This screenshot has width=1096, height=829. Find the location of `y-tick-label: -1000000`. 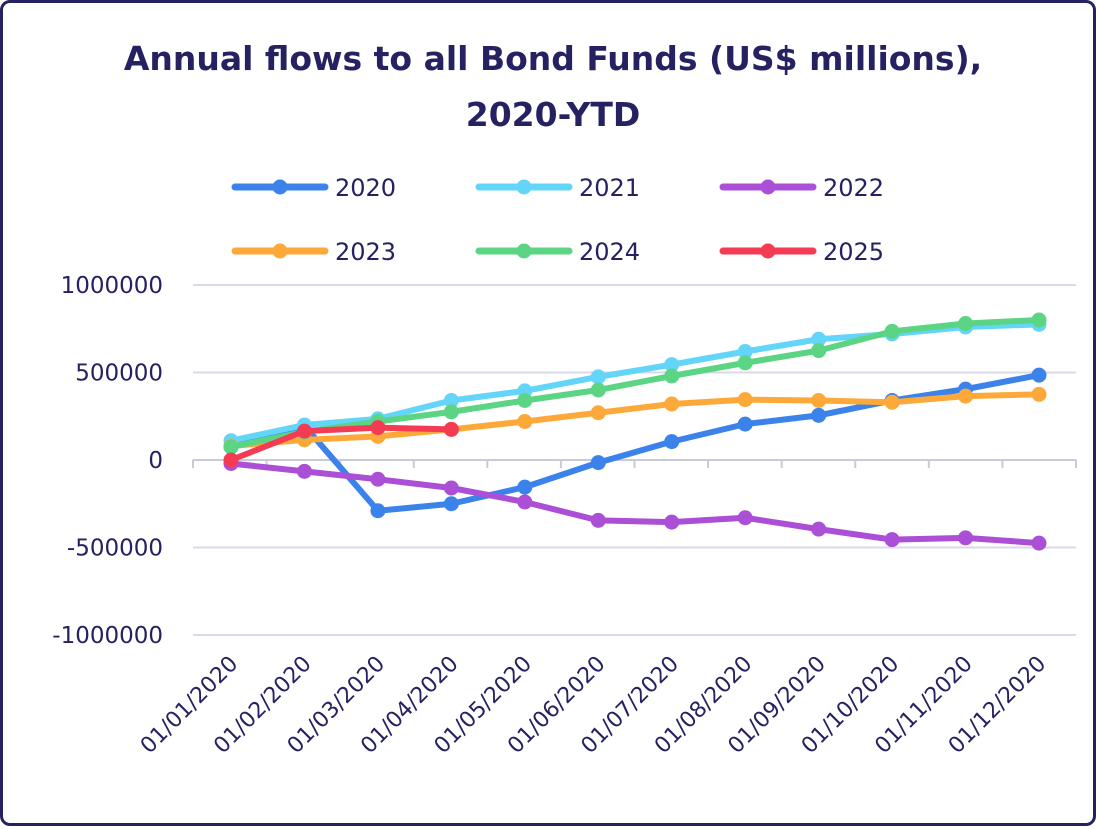

y-tick-label: -1000000 is located at coordinates (107, 636).